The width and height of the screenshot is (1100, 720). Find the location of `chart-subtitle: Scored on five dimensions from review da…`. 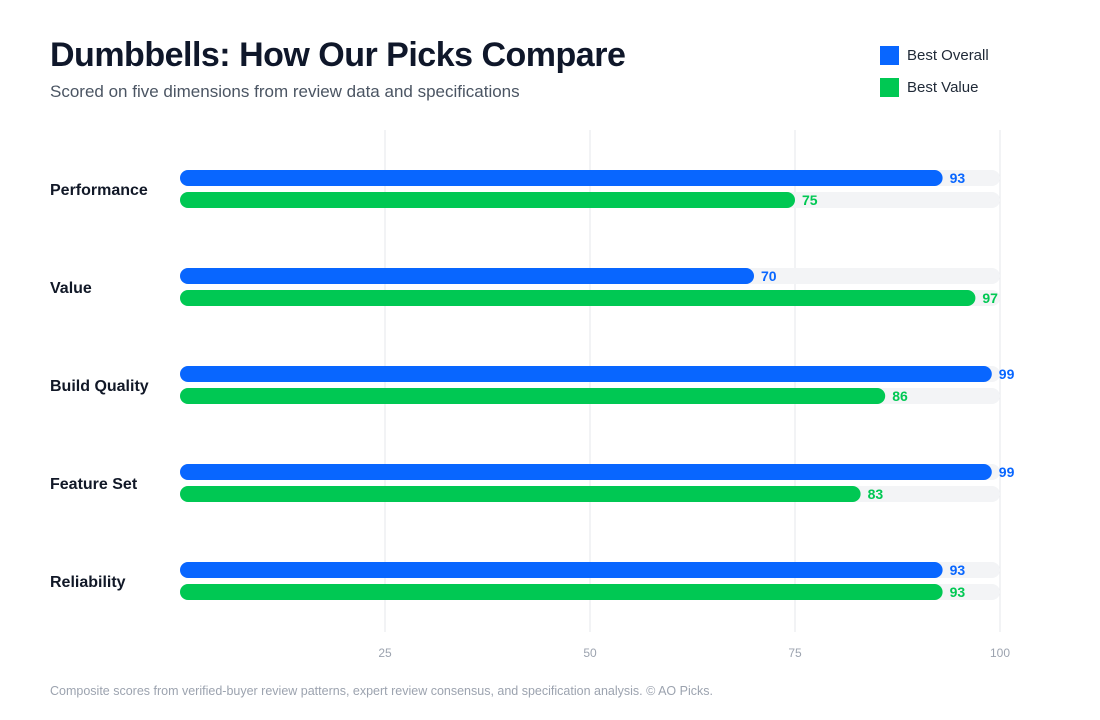

chart-subtitle: Scored on five dimensions from review da… is located at coordinates (285, 91).